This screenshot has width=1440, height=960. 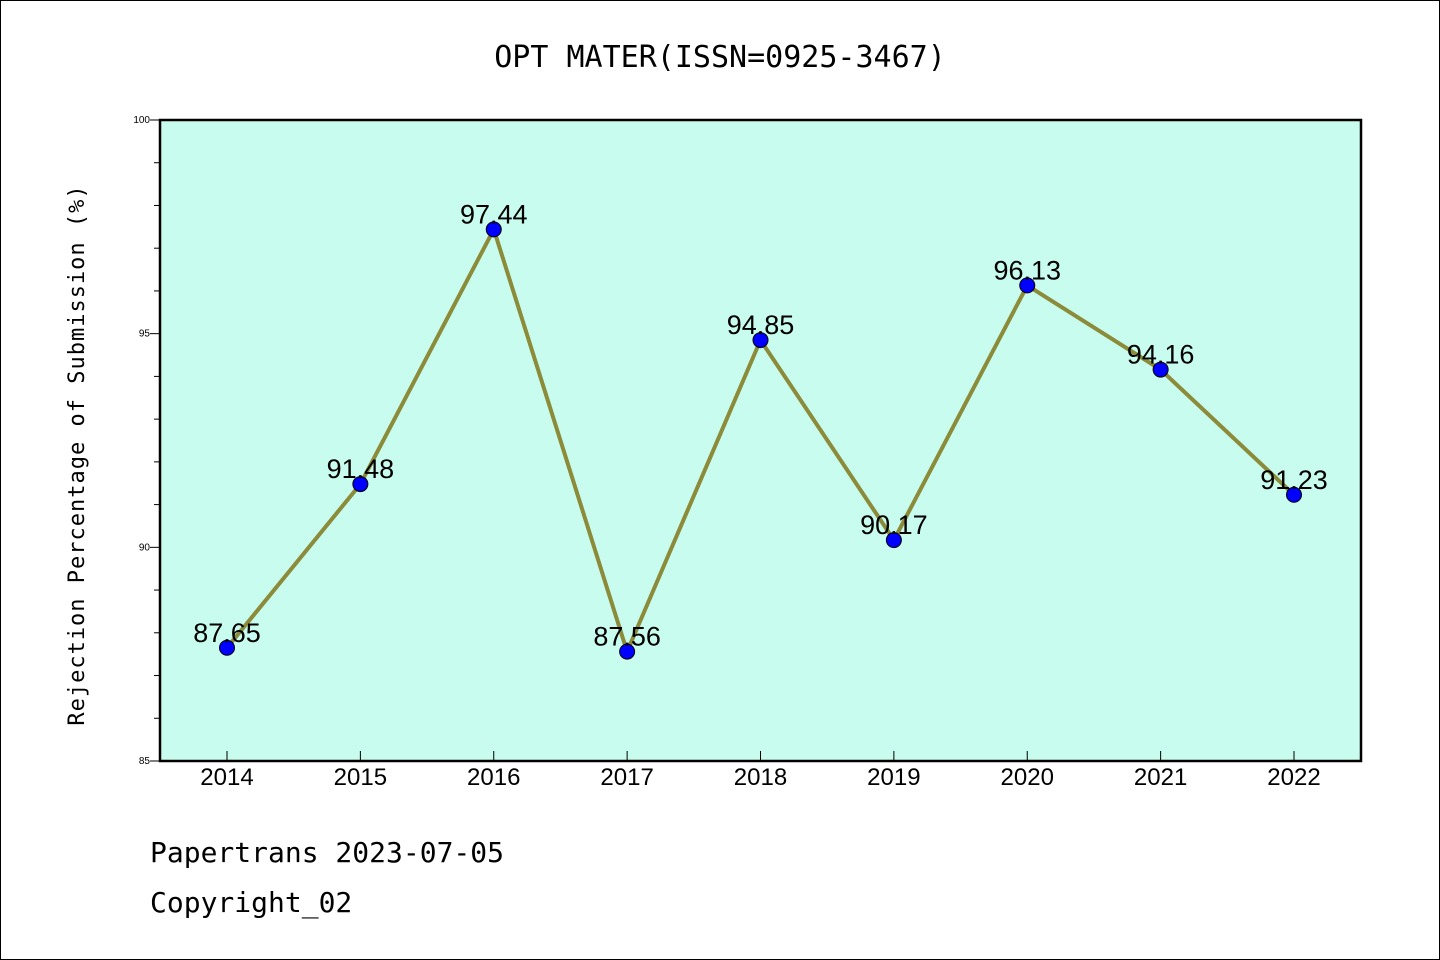 I want to click on x-axis: 2014 2015 2016 2017 2018 2019 2020 2021 2022, so click(x=760, y=771).